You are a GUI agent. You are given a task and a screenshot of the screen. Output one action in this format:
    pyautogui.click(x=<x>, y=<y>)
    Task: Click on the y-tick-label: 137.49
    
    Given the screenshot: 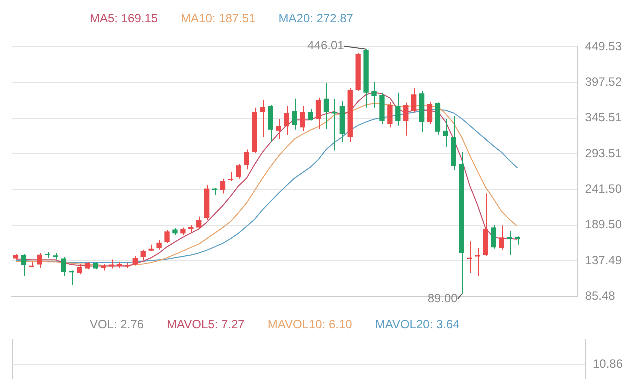 What is the action you would take?
    pyautogui.click(x=603, y=260)
    